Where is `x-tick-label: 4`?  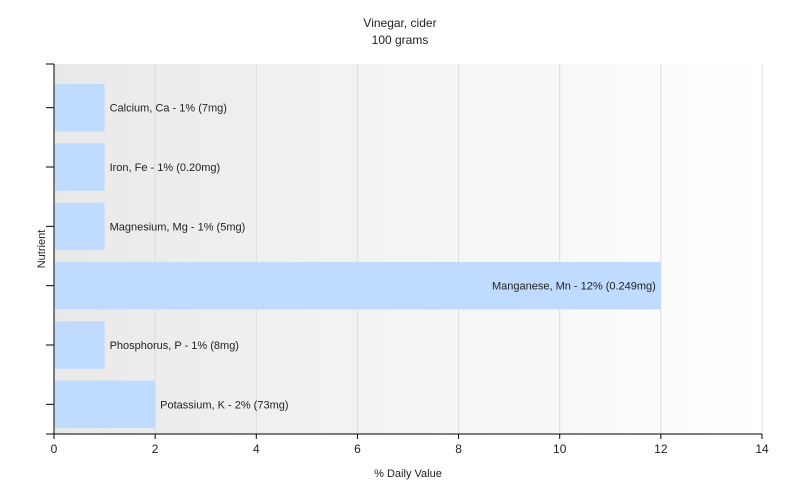
x-tick-label: 4 is located at coordinates (256, 449).